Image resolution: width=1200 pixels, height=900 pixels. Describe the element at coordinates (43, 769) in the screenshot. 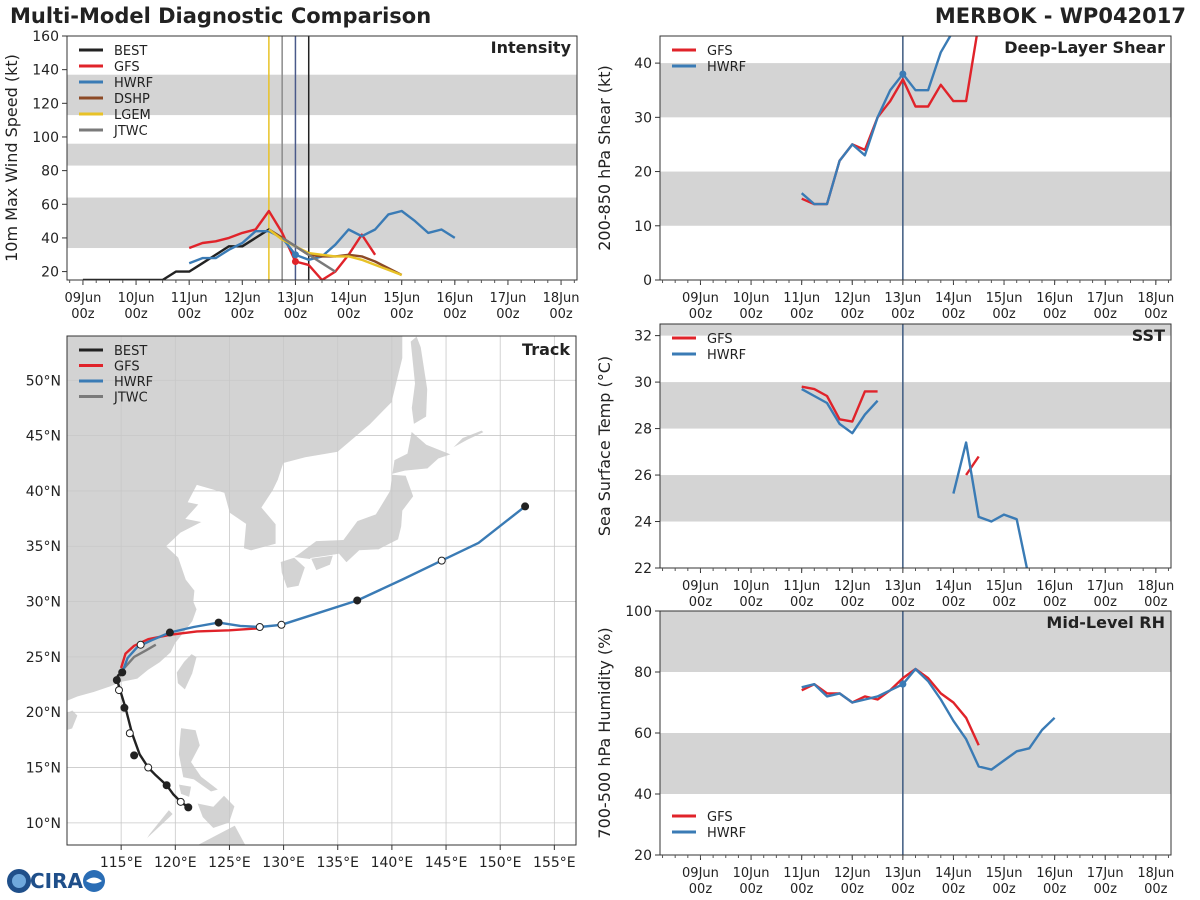

I see `y-tick-label: 15°N` at that location.